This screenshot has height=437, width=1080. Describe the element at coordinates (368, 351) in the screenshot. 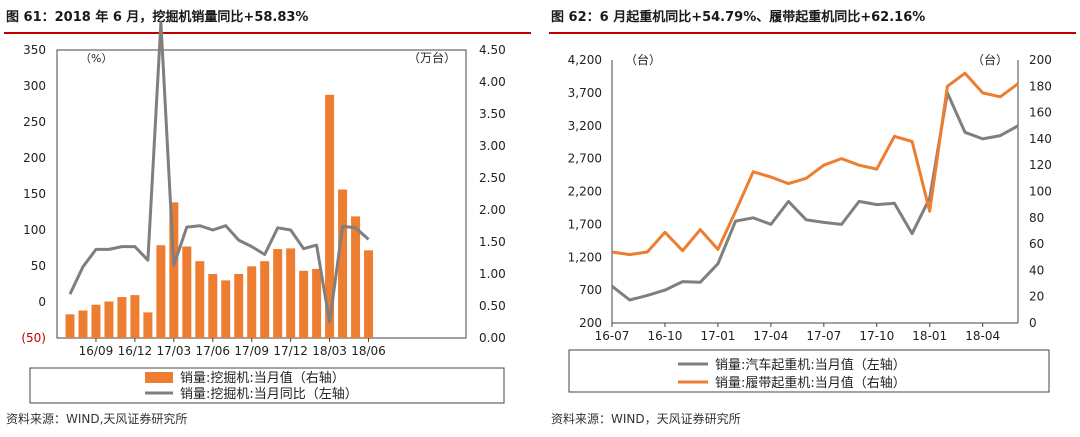

I see `x-axis-tick-label: 18/06` at that location.